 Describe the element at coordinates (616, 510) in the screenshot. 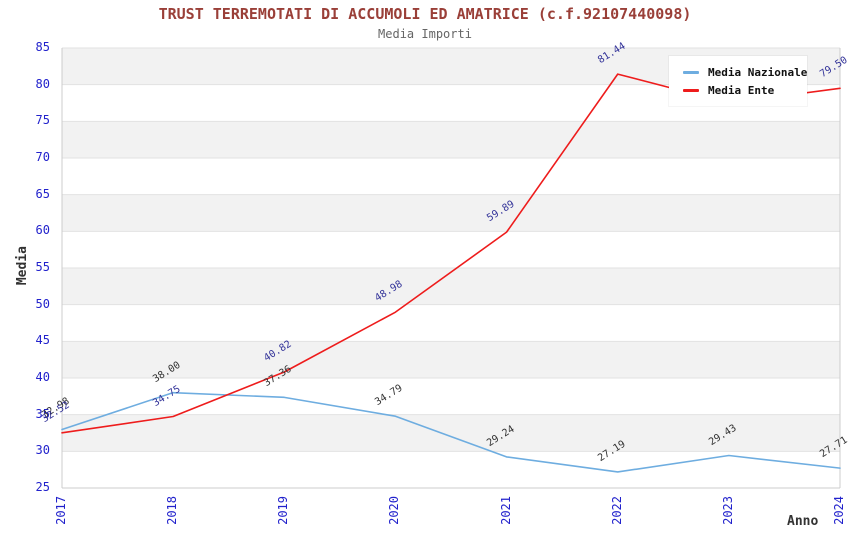

I see `x-tick-label: 2022` at that location.